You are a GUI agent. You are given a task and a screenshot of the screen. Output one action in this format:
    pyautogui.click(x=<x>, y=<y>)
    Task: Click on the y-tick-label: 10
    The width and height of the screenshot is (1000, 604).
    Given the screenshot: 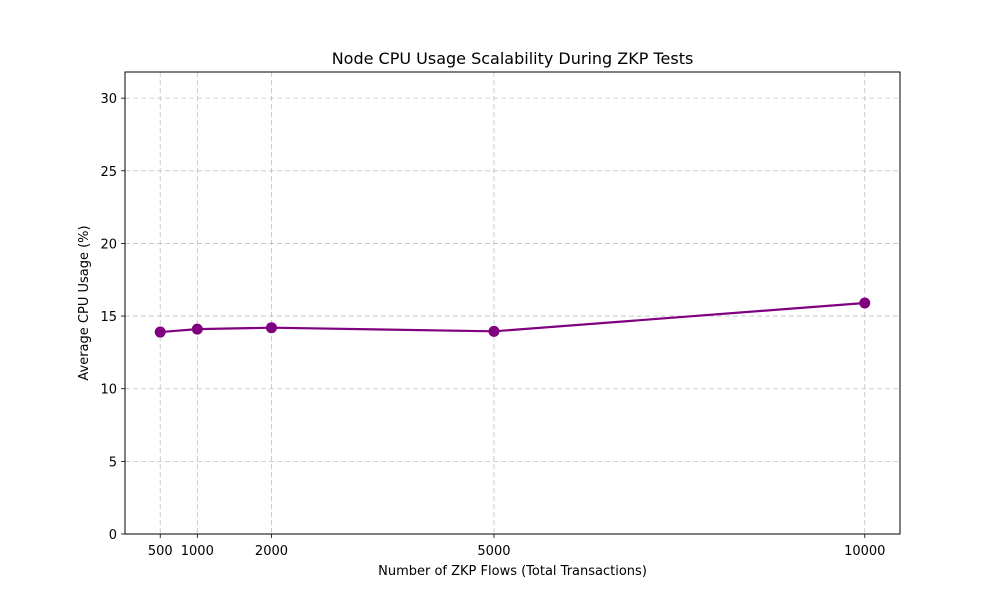 What is the action you would take?
    pyautogui.click(x=108, y=390)
    